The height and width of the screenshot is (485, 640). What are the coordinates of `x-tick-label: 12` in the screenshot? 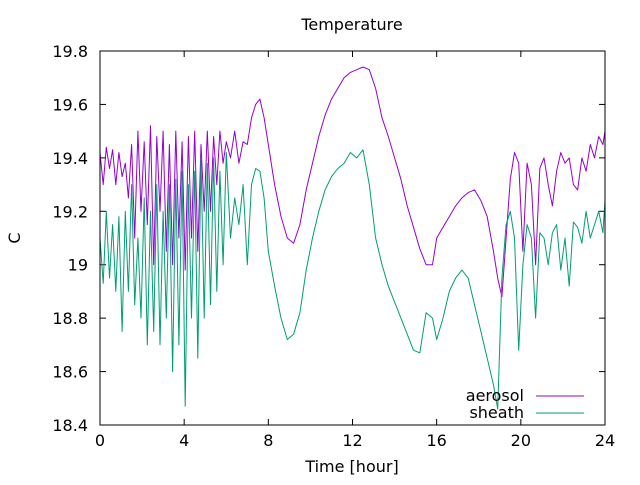 It's located at (352, 440).